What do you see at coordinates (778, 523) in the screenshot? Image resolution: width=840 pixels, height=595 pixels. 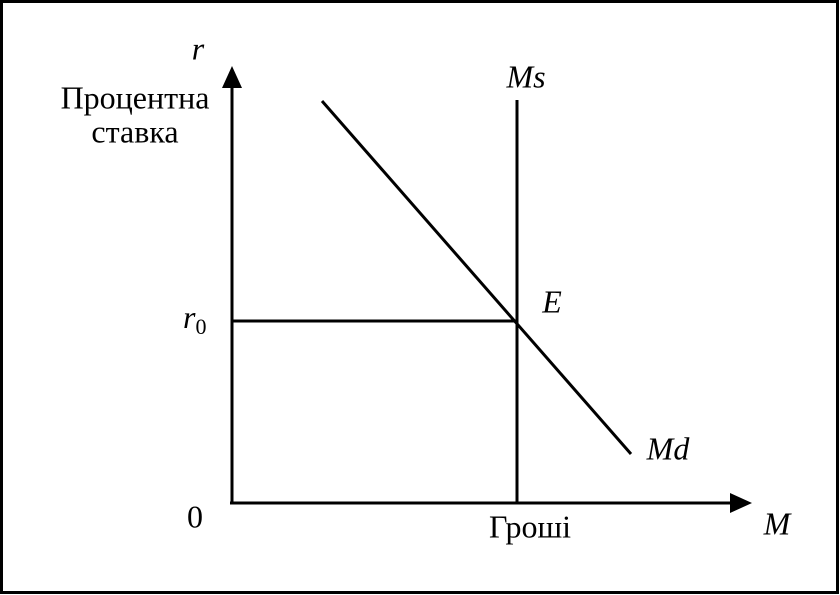 I see `x-axis-symbol: M` at bounding box center [778, 523].